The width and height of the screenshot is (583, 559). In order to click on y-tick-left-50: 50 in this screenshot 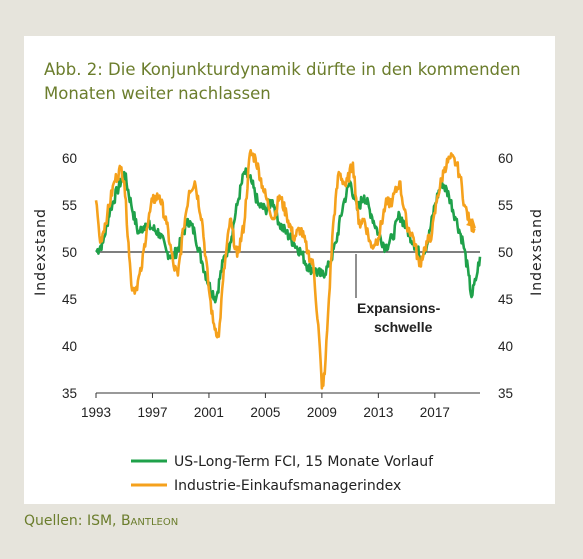, I will do `click(69, 252)`.